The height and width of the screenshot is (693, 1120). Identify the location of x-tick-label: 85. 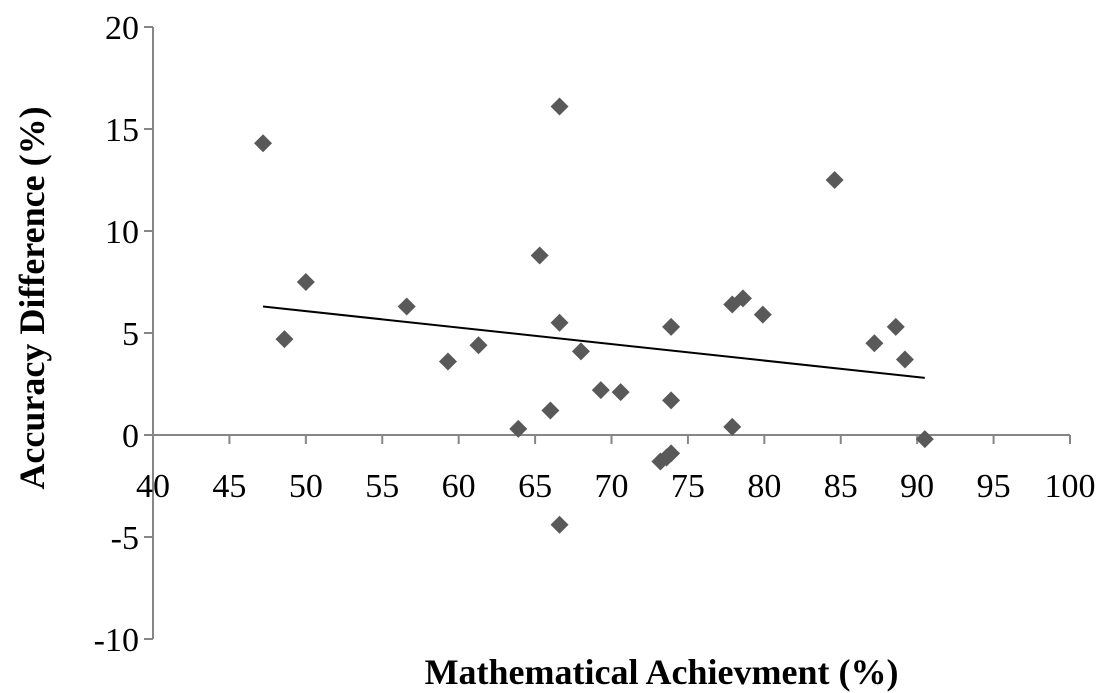
(841, 486).